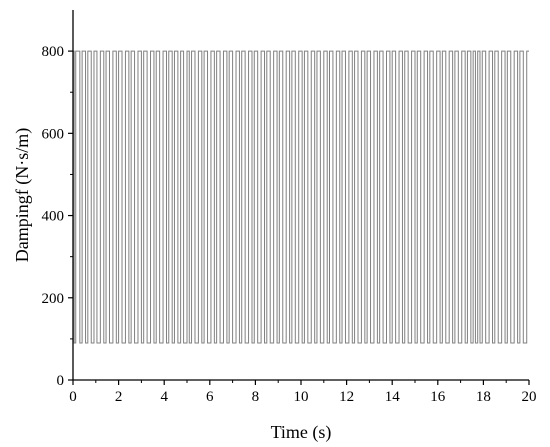  Describe the element at coordinates (53, 134) in the screenshot. I see `y-tick-label: 600` at that location.